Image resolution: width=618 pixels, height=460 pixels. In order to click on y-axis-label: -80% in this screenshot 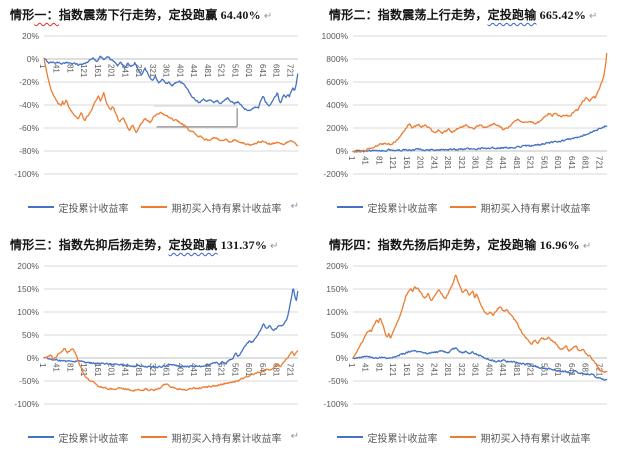, I will do `click(29, 151)`.